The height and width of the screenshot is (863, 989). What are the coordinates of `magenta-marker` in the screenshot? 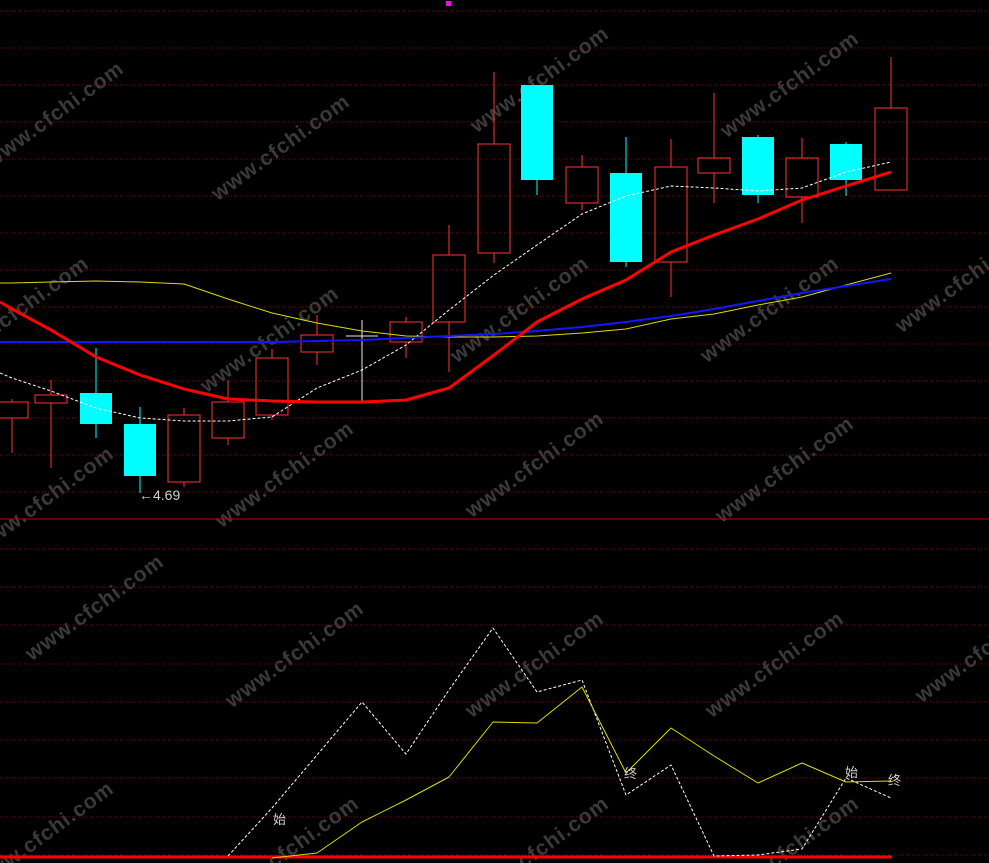 It's located at (448, 3).